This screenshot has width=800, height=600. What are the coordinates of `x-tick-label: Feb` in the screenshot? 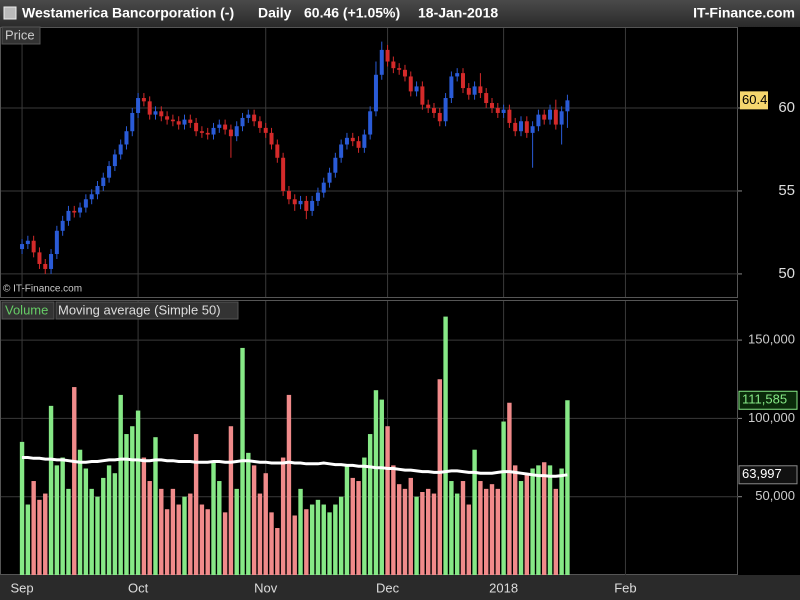 It's located at (625, 587).